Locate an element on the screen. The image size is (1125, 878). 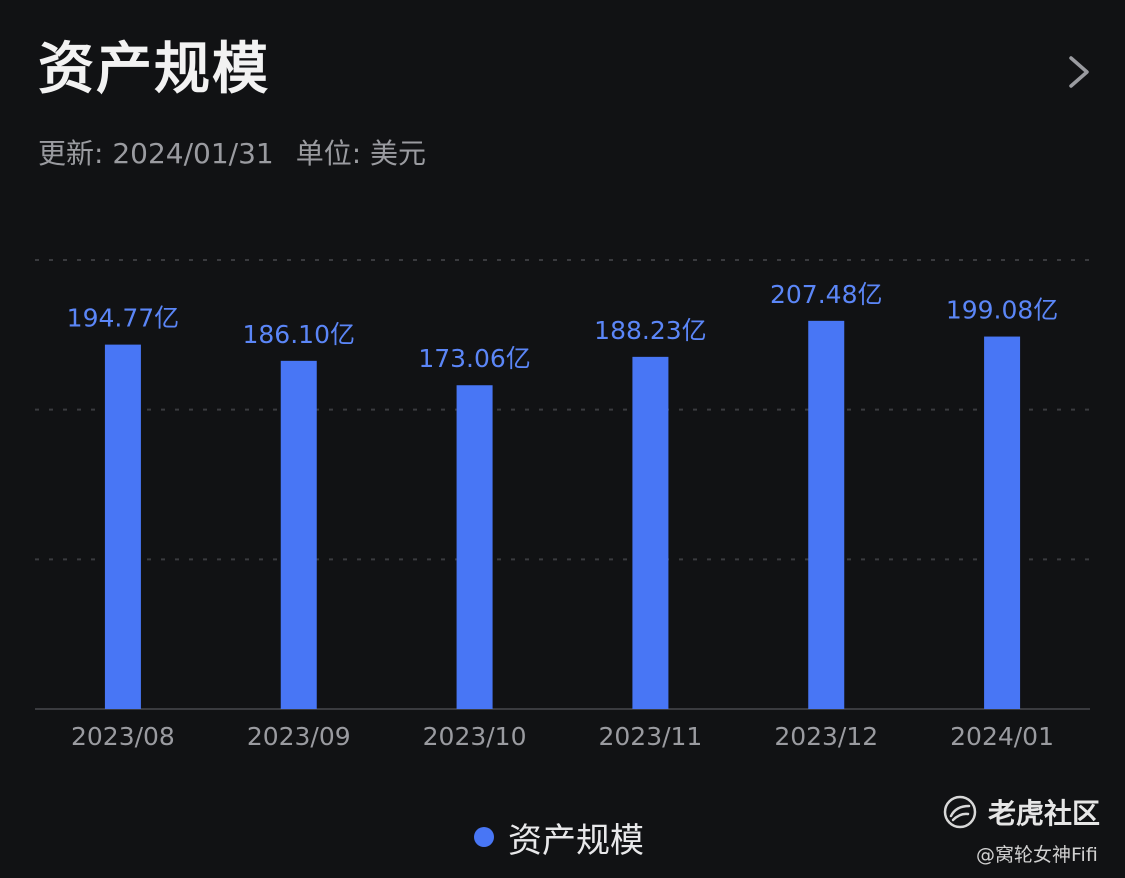
x-tick-label-2023-08: 2023/08 is located at coordinates (123, 736).